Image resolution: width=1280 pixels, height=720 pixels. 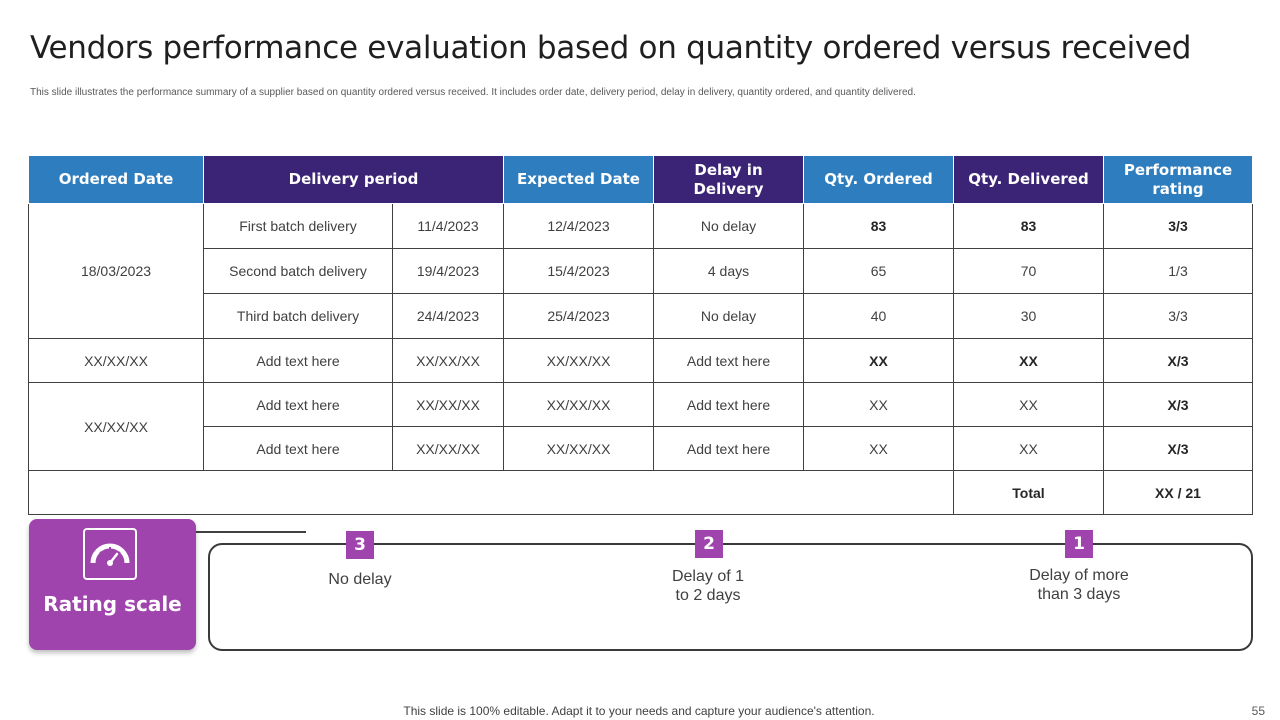 I want to click on header-qty-delivered: Qty. Delivered, so click(x=1028, y=179).